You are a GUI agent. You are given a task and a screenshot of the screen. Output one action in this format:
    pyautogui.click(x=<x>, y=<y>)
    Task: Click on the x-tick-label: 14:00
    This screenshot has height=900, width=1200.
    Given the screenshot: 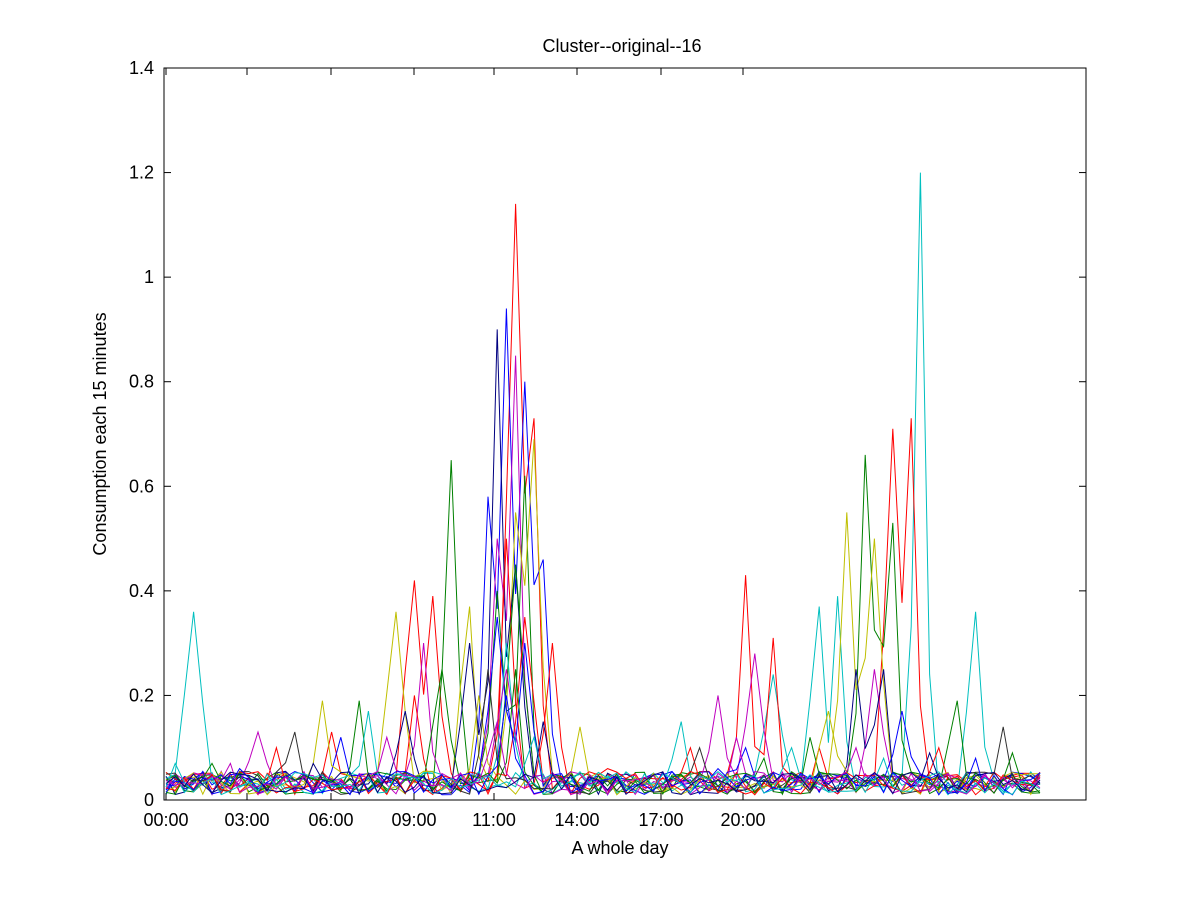 What is the action you would take?
    pyautogui.click(x=576, y=820)
    